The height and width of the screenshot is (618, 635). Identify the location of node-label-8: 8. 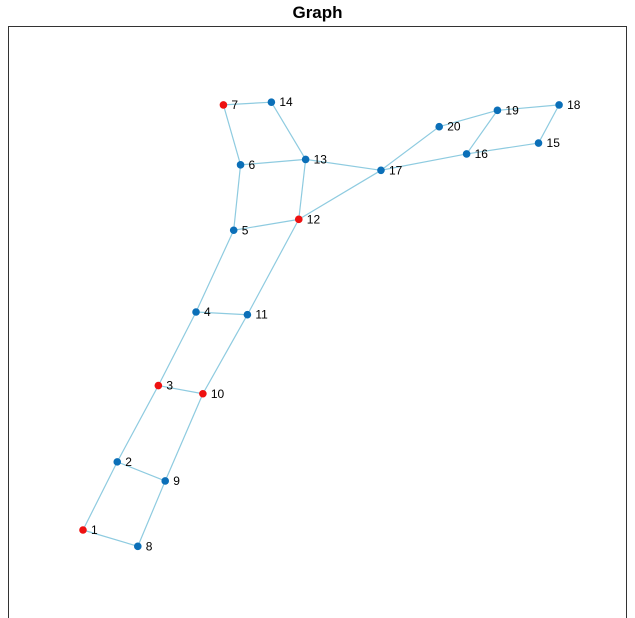
(149, 546).